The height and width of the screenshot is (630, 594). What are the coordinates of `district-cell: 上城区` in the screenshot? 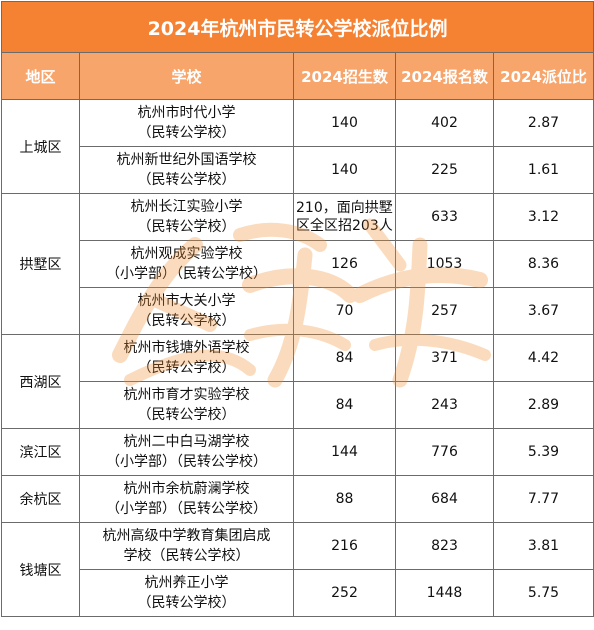 It's located at (40, 146).